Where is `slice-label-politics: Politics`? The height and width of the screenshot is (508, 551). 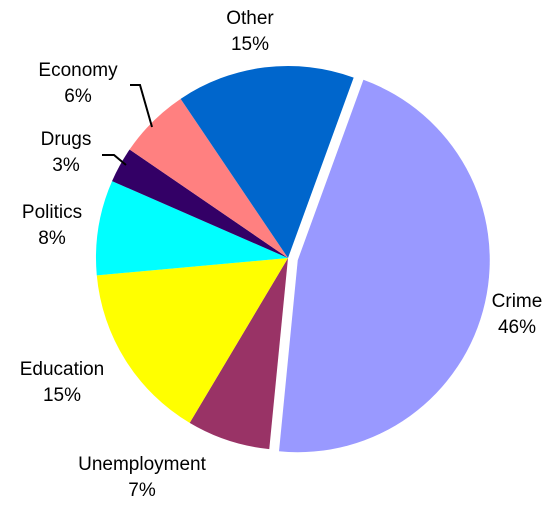
slice-label-politics: Politics is located at coordinates (52, 212).